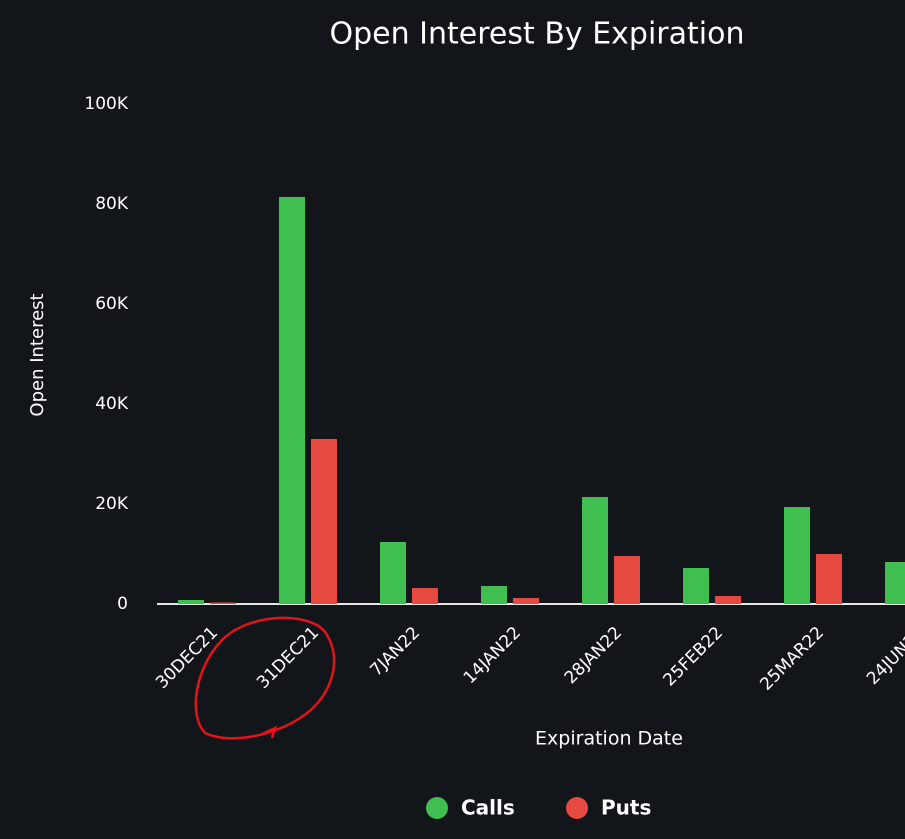 This screenshot has height=839, width=905. What do you see at coordinates (112, 304) in the screenshot?
I see `y-tick-label: 60K` at bounding box center [112, 304].